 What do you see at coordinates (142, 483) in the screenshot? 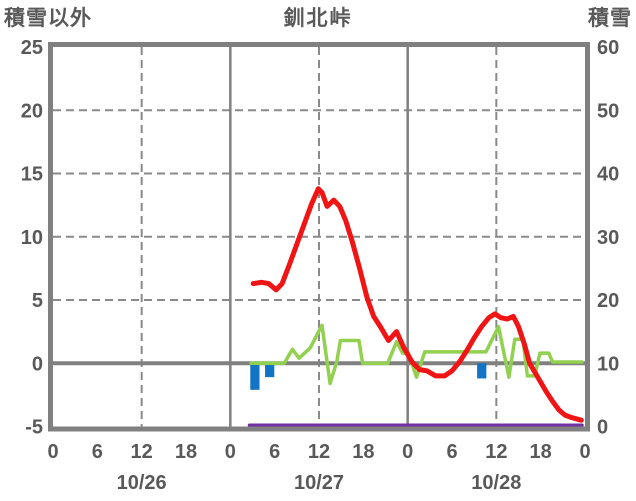
I see `date-label: 10/26` at bounding box center [142, 483].